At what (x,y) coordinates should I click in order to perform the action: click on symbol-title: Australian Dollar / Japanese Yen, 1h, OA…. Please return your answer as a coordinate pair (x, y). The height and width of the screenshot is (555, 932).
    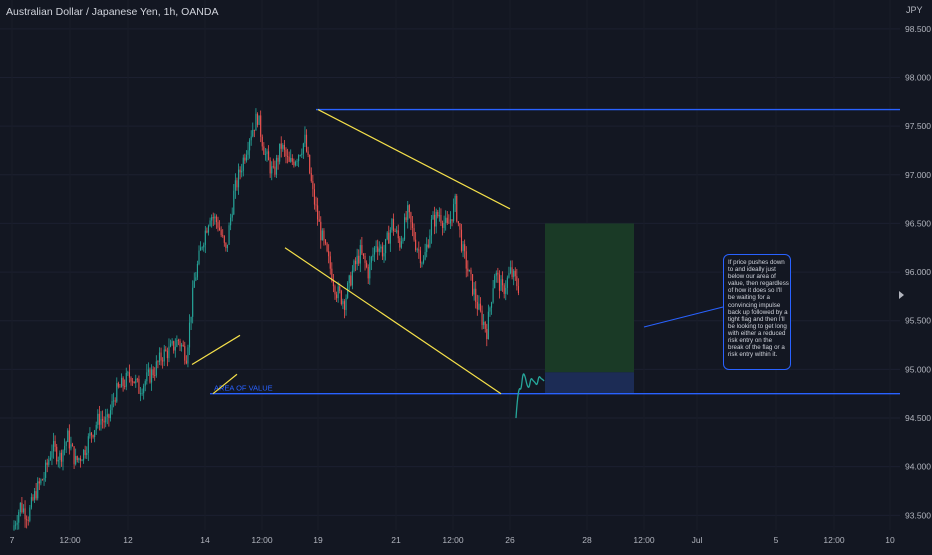
    Looking at the image, I should click on (112, 12).